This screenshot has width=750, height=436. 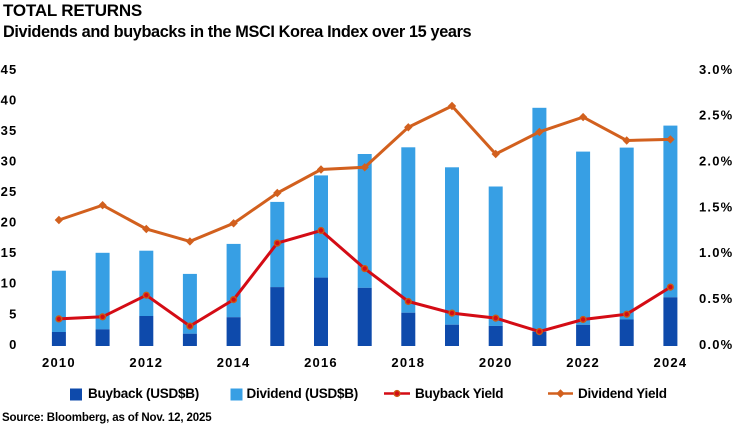 I want to click on svg-text: 1.5%, so click(x=716, y=206).